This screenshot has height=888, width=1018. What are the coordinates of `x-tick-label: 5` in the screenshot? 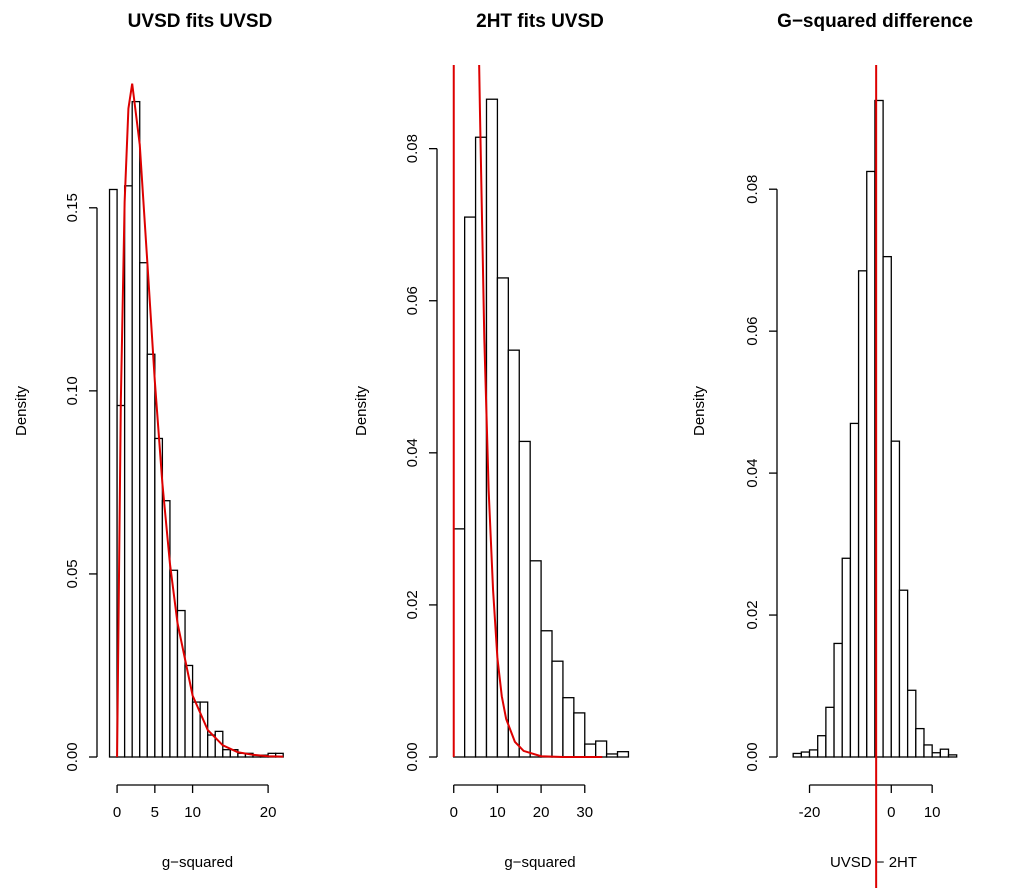 It's located at (155, 812).